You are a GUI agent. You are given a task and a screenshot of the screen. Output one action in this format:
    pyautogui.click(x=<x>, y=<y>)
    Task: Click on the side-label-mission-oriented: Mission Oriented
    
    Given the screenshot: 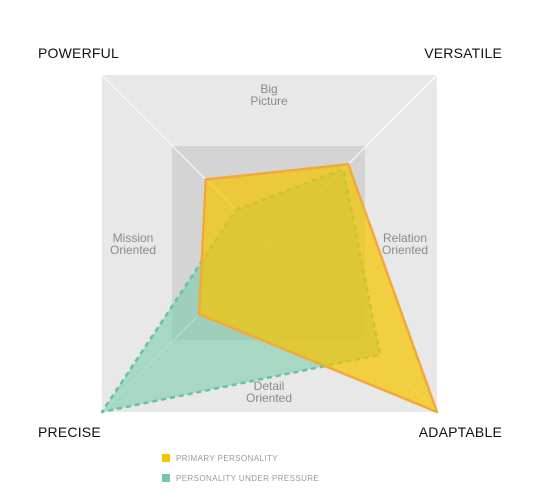 What is the action you would take?
    pyautogui.click(x=133, y=244)
    